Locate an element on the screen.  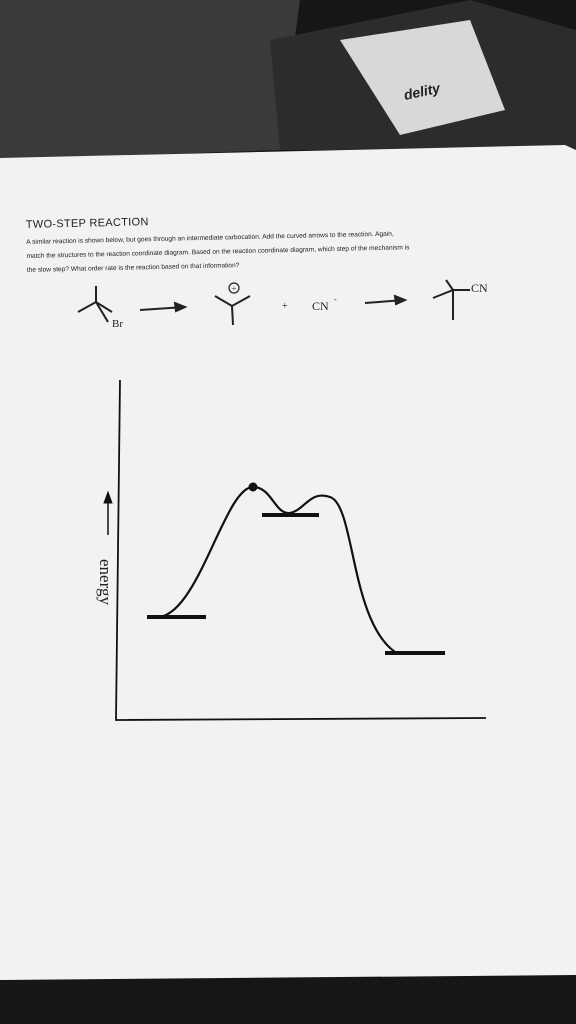
product-skeleton is located at coordinates (451, 299).